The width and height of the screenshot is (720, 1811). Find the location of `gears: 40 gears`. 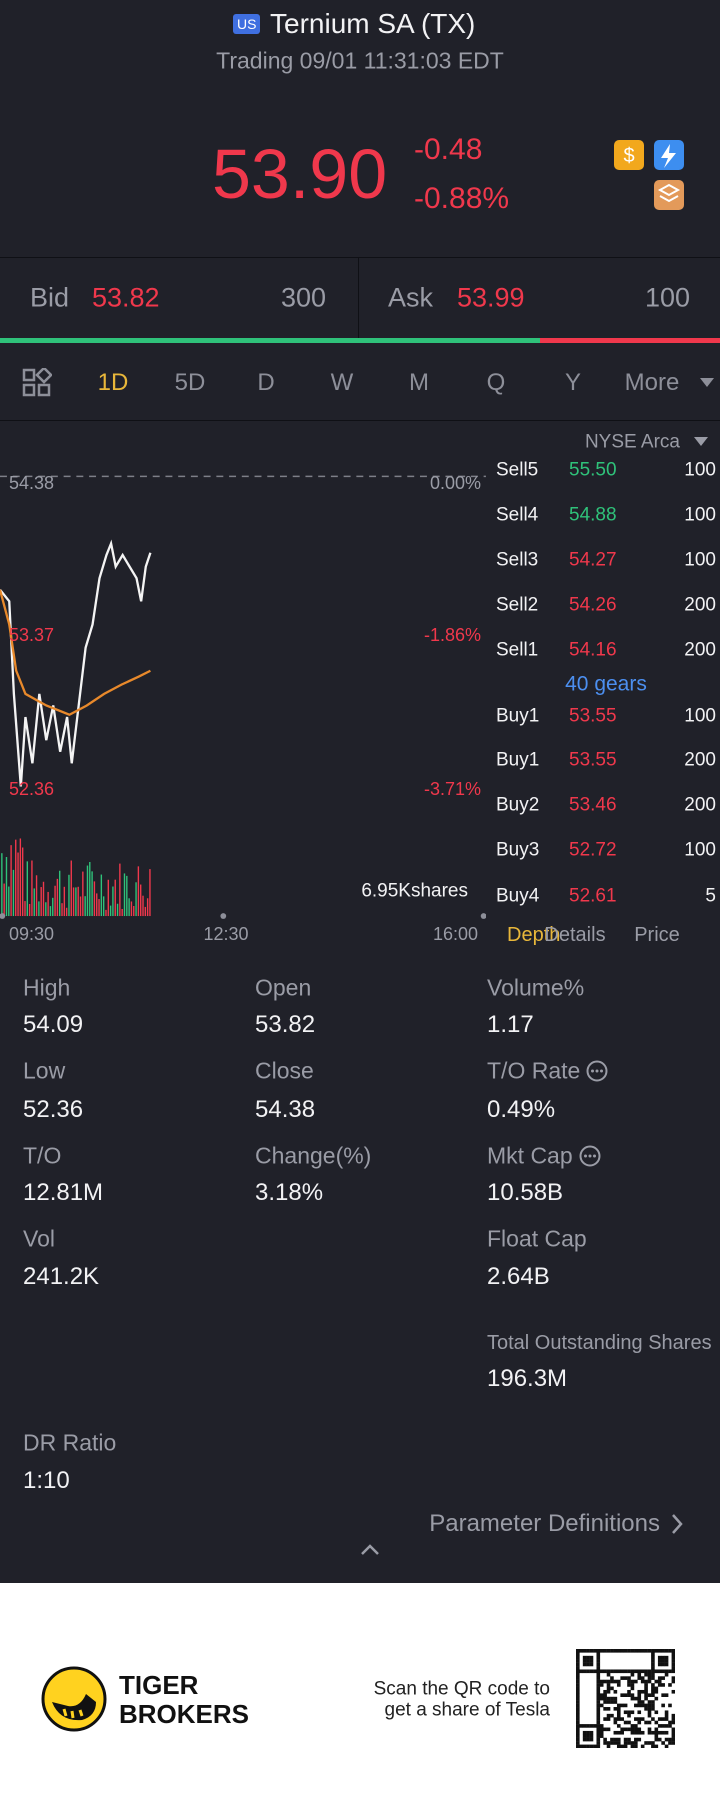

gears: 40 gears is located at coordinates (606, 684).